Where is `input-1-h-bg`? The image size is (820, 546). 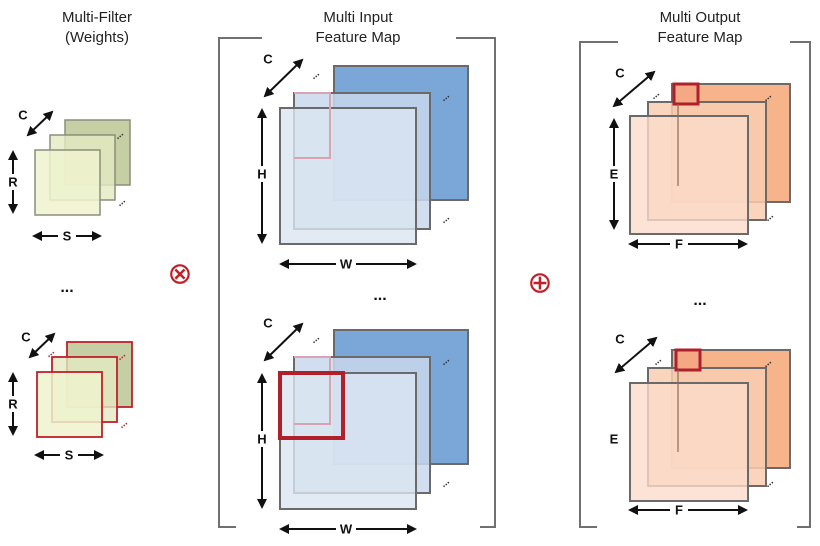
input-1-h-bg is located at coordinates (262, 174).